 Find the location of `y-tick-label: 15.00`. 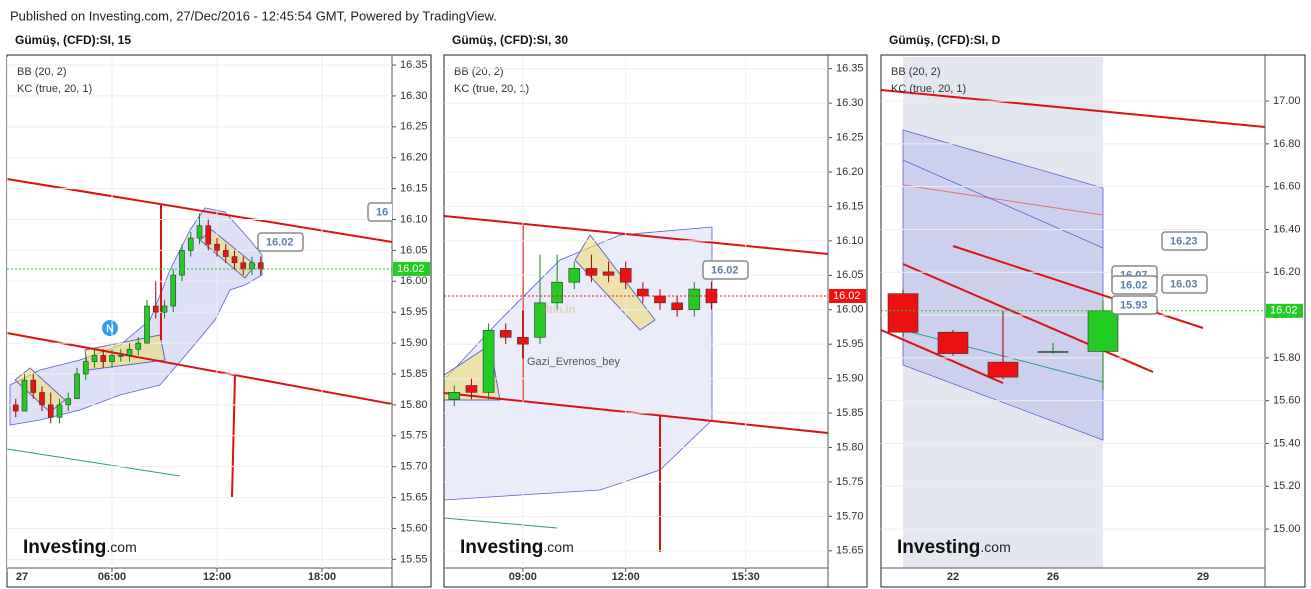

y-tick-label: 15.00 is located at coordinates (1287, 529).